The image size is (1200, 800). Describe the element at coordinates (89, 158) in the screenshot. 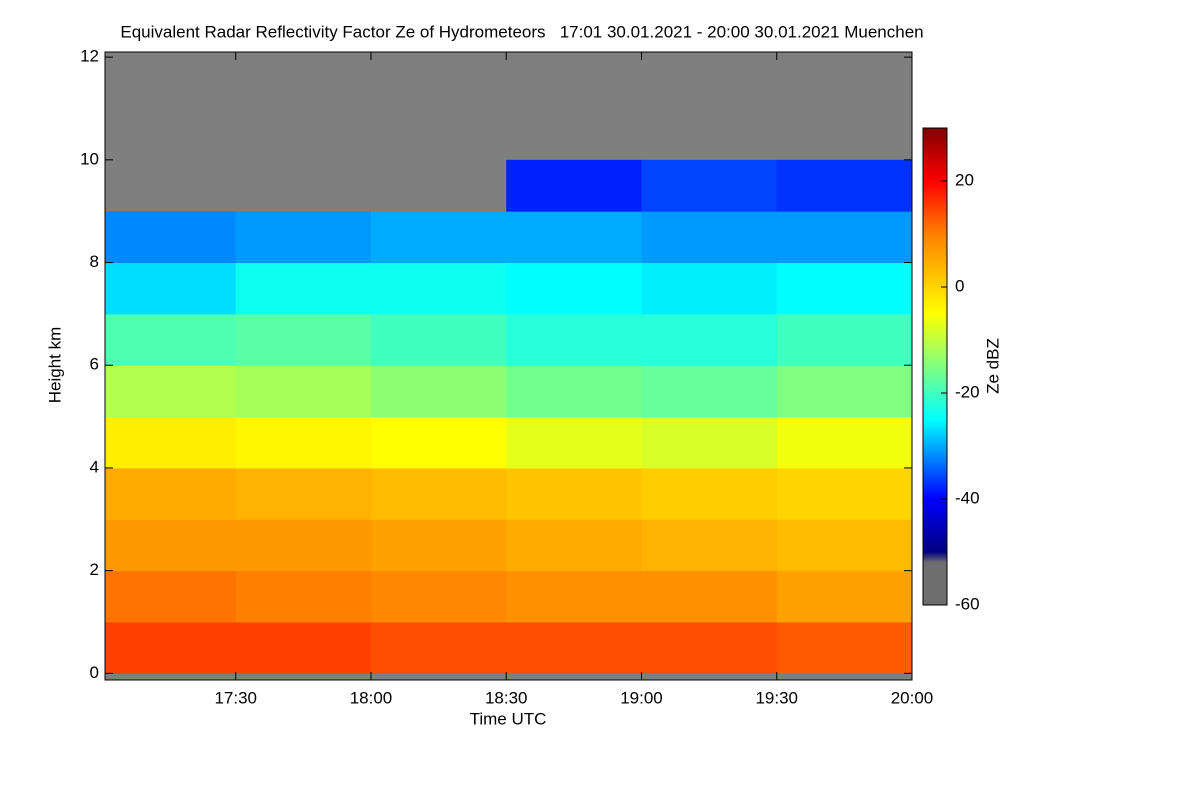

I see `y-tick-label: 10` at that location.